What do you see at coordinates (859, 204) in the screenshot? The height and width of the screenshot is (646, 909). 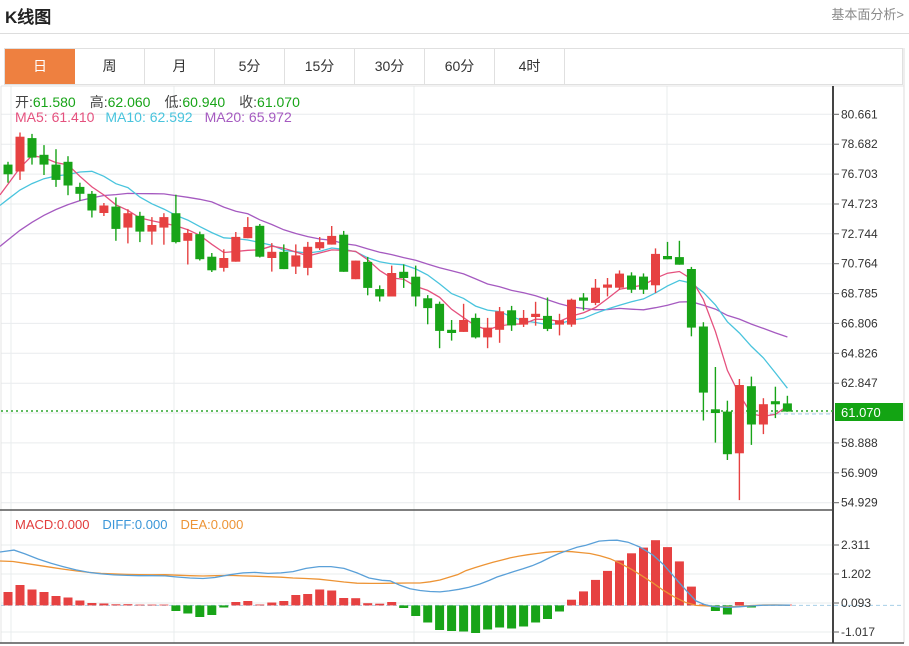 I see `svg-text: 74.723` at bounding box center [859, 204].